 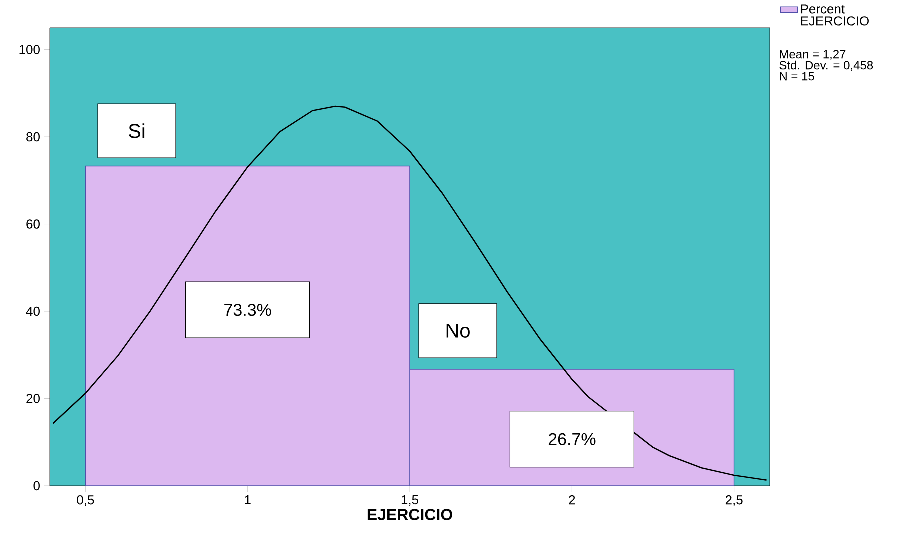 I want to click on data-label: 26.7%, so click(x=572, y=439).